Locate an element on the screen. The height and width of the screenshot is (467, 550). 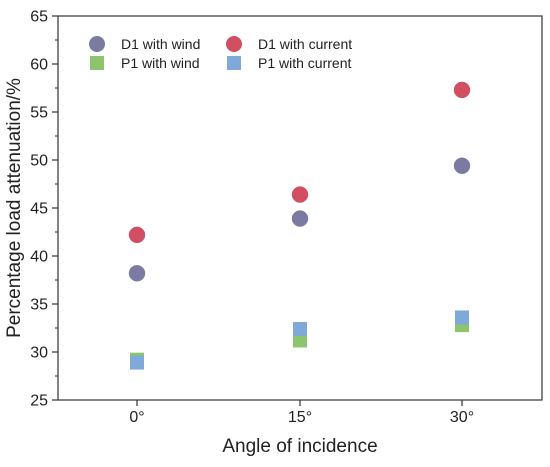
x-tick-label: 0° is located at coordinates (136, 417).